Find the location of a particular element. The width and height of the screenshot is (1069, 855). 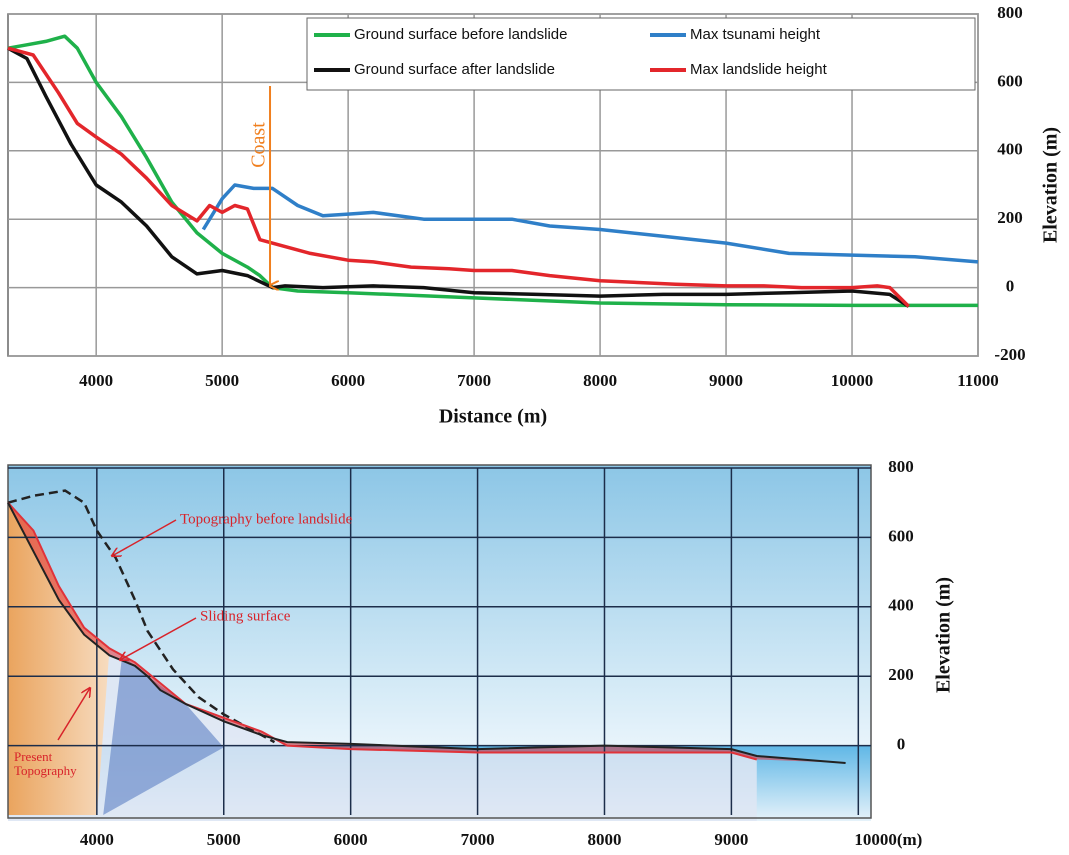

slide-body is located at coordinates (163, 735).